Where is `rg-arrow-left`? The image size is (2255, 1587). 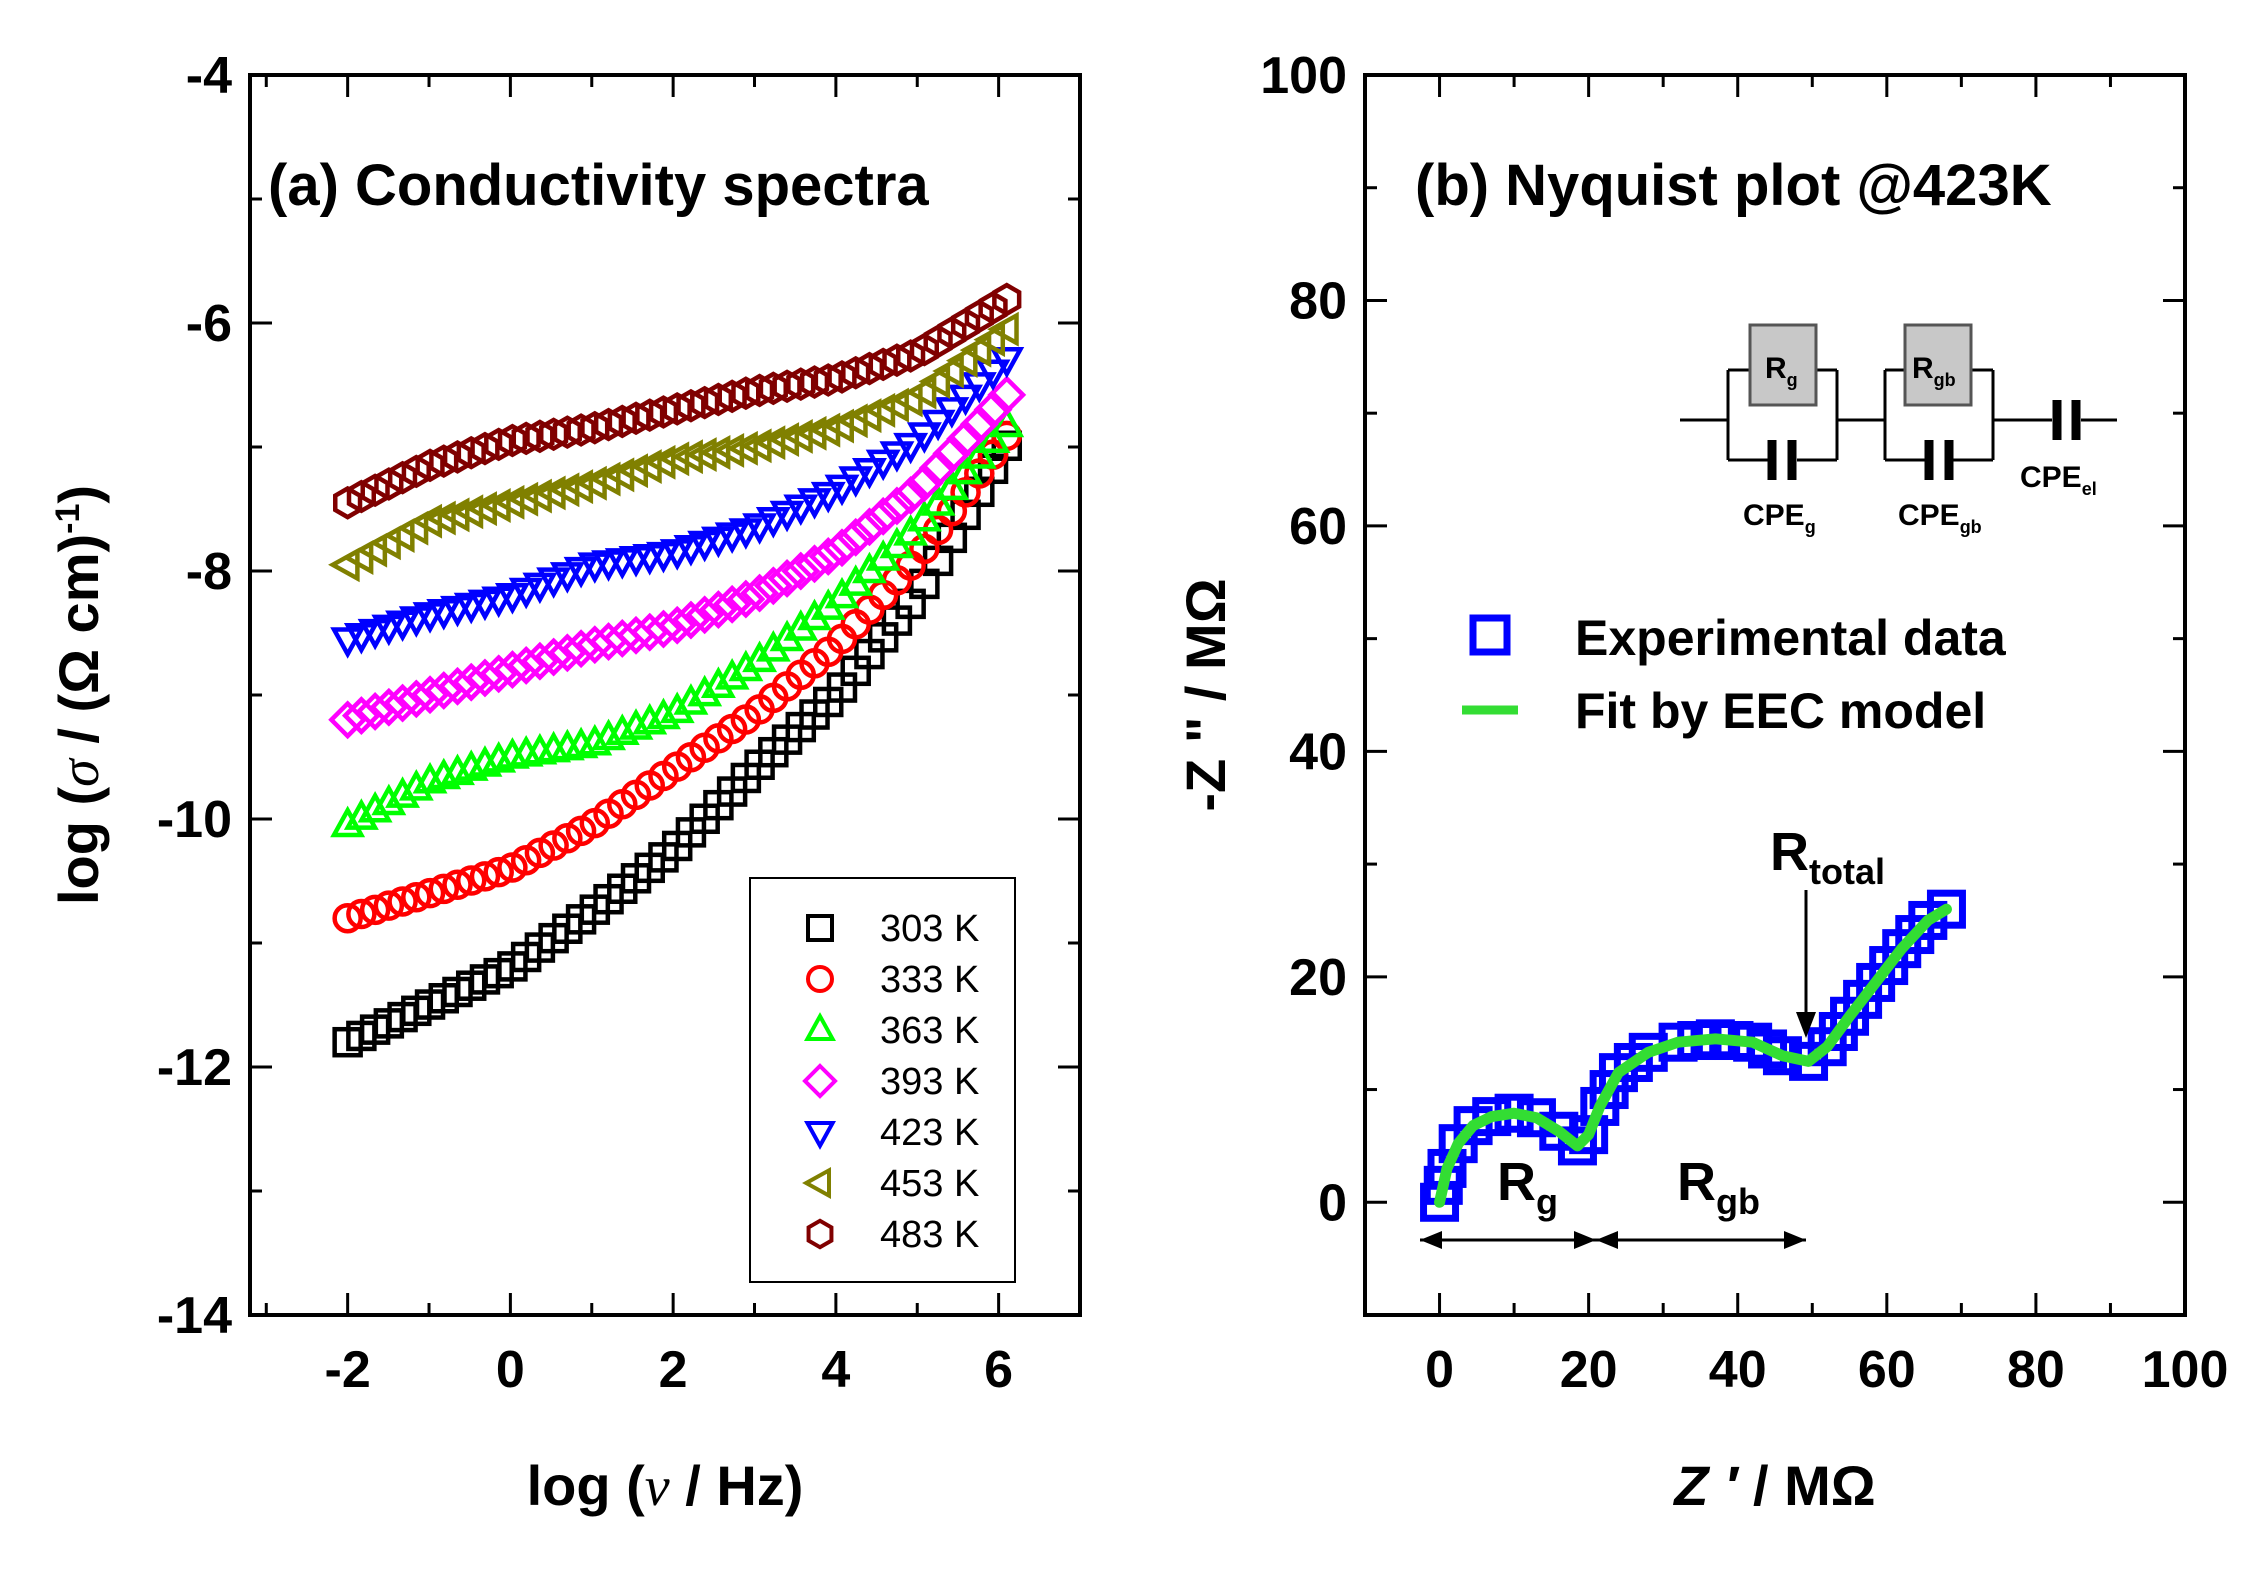 rg-arrow-left is located at coordinates (1431, 1240).